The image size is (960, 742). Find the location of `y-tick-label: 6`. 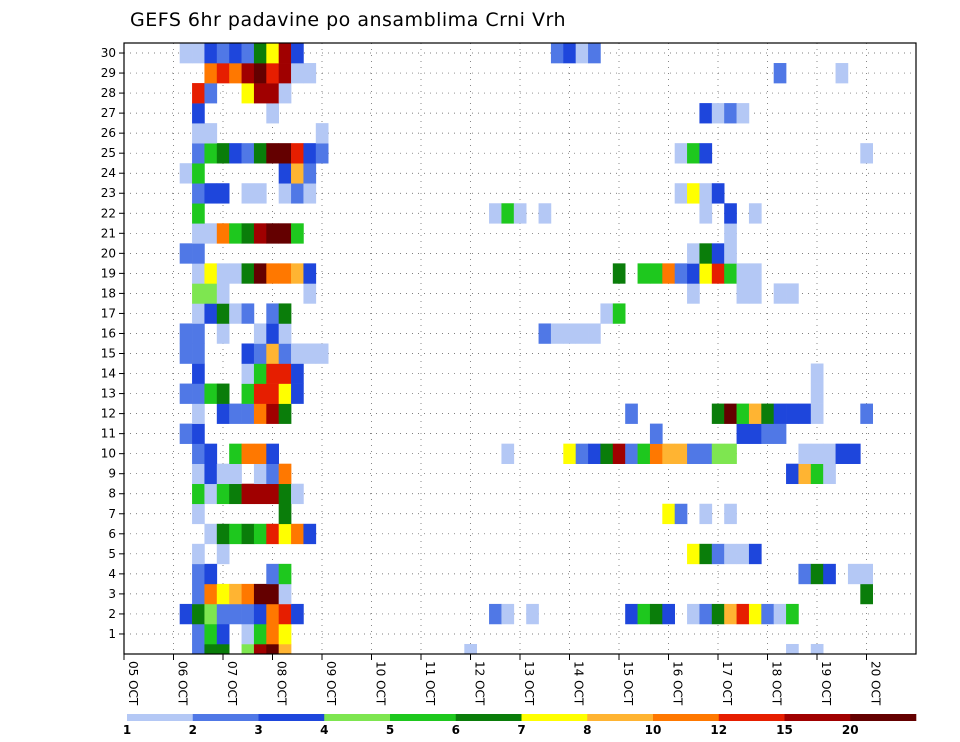

y-tick-label: 6 is located at coordinates (112, 534).